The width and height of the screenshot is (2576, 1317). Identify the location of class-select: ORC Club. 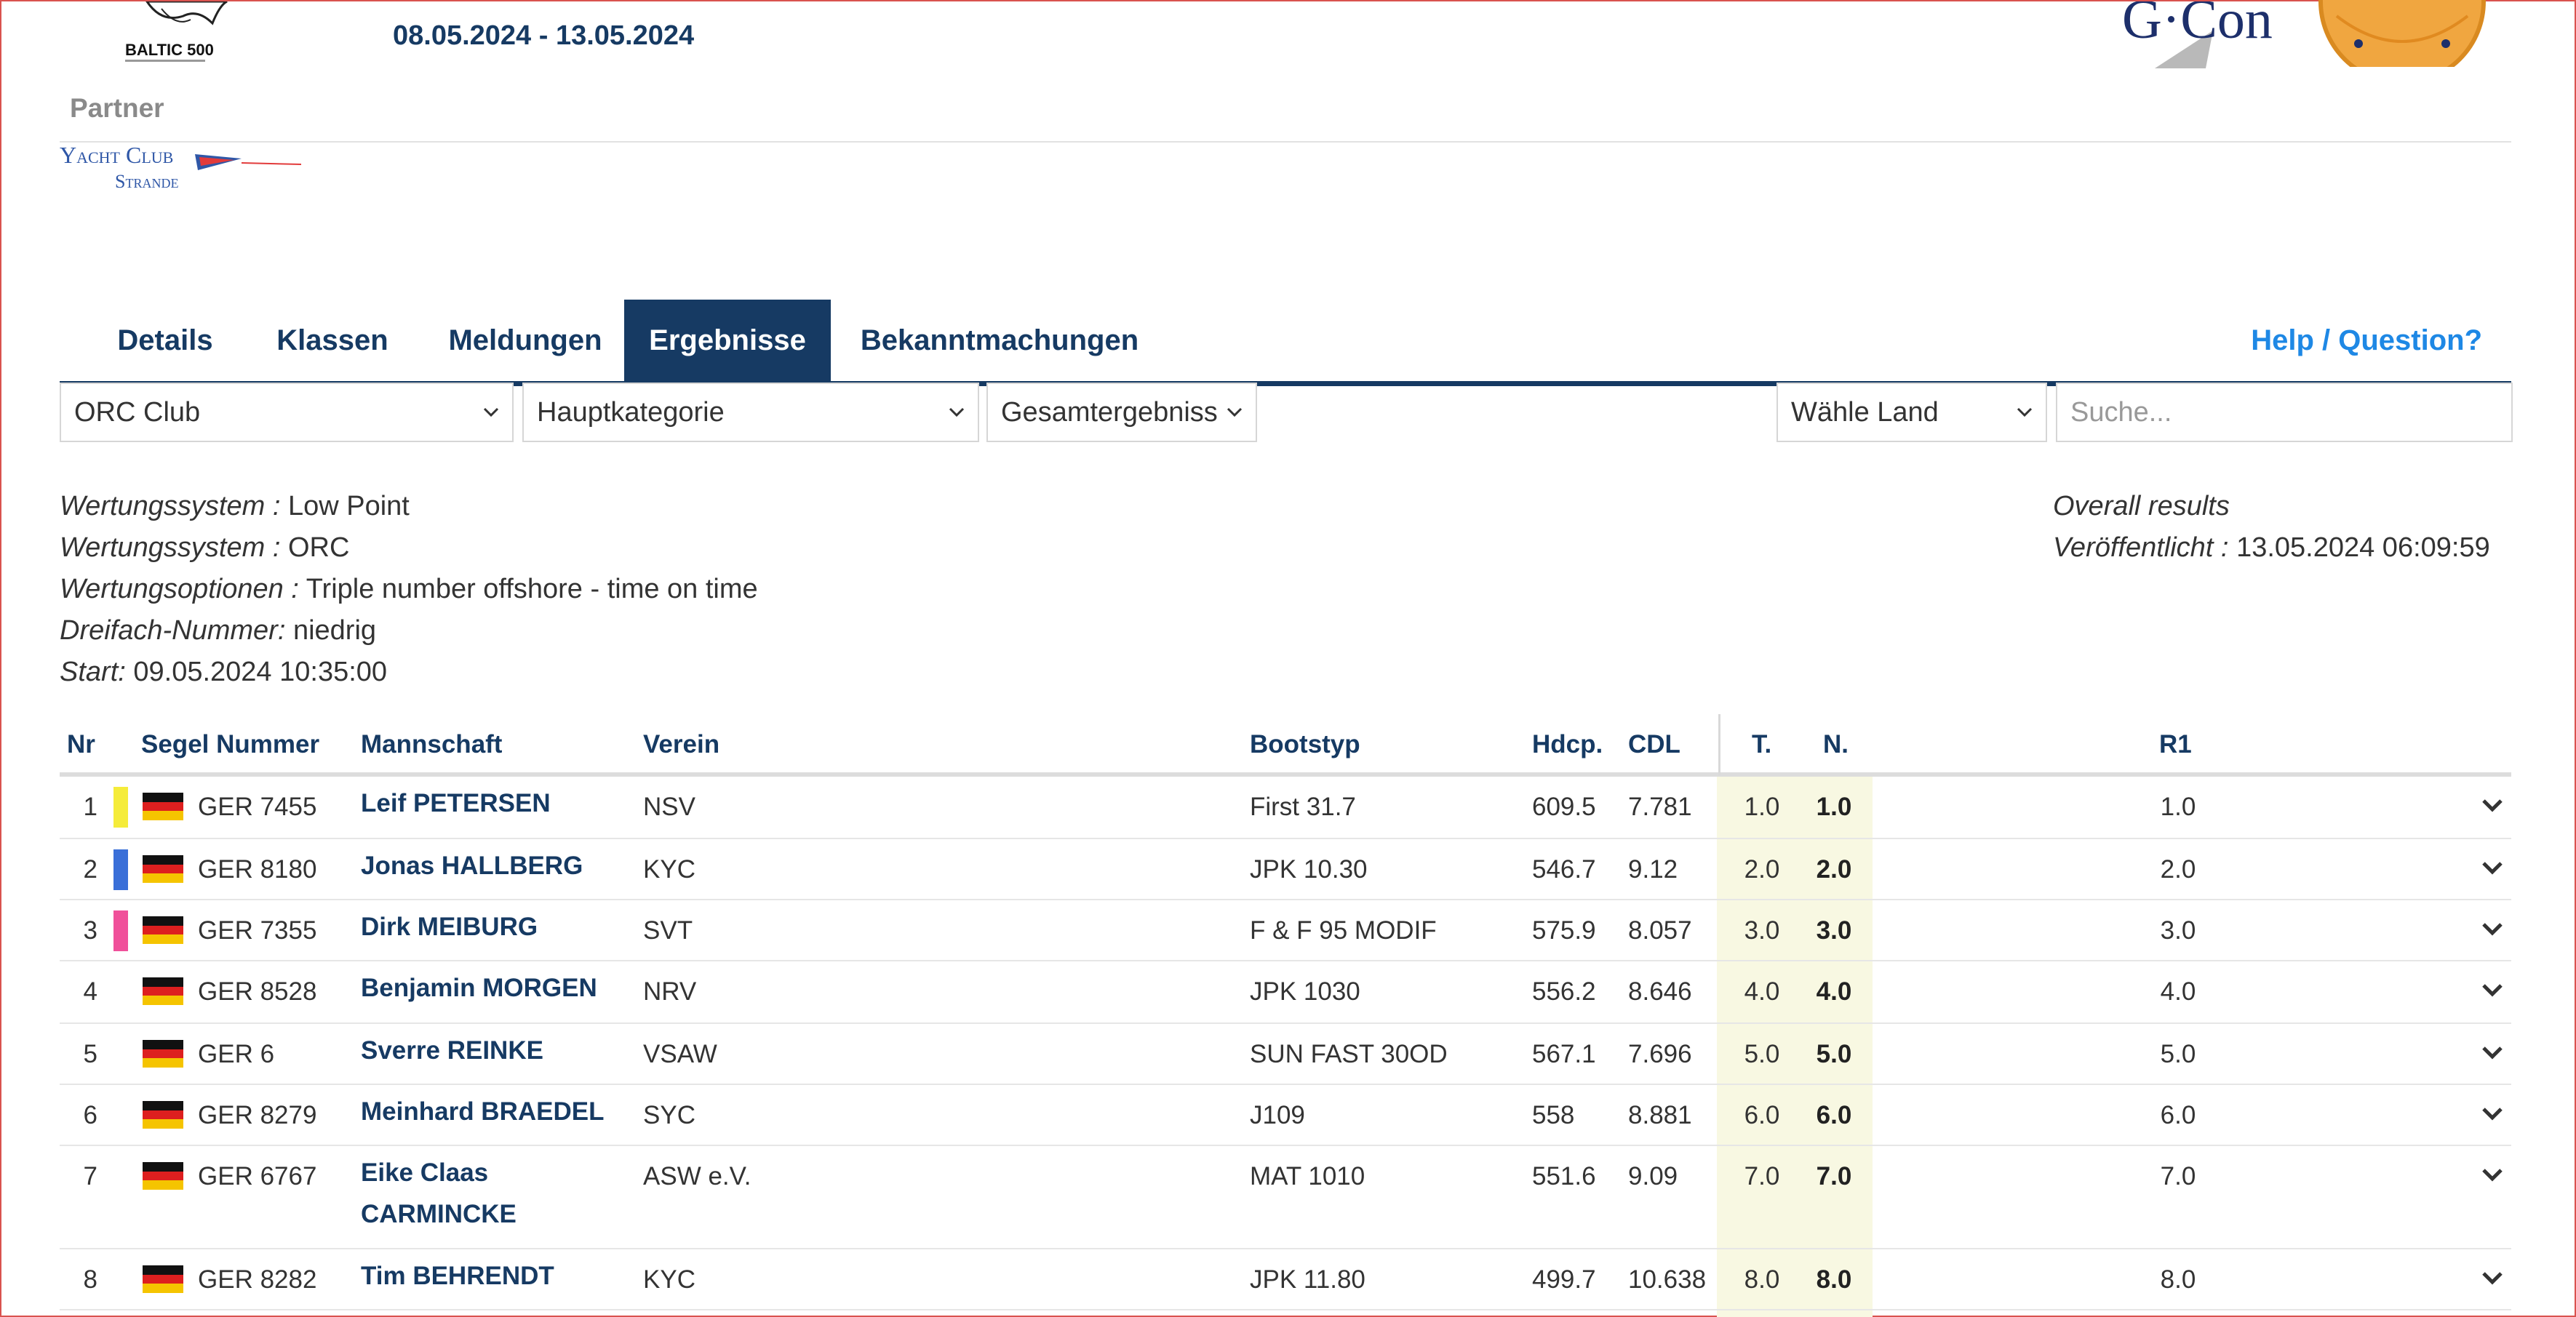
(287, 412).